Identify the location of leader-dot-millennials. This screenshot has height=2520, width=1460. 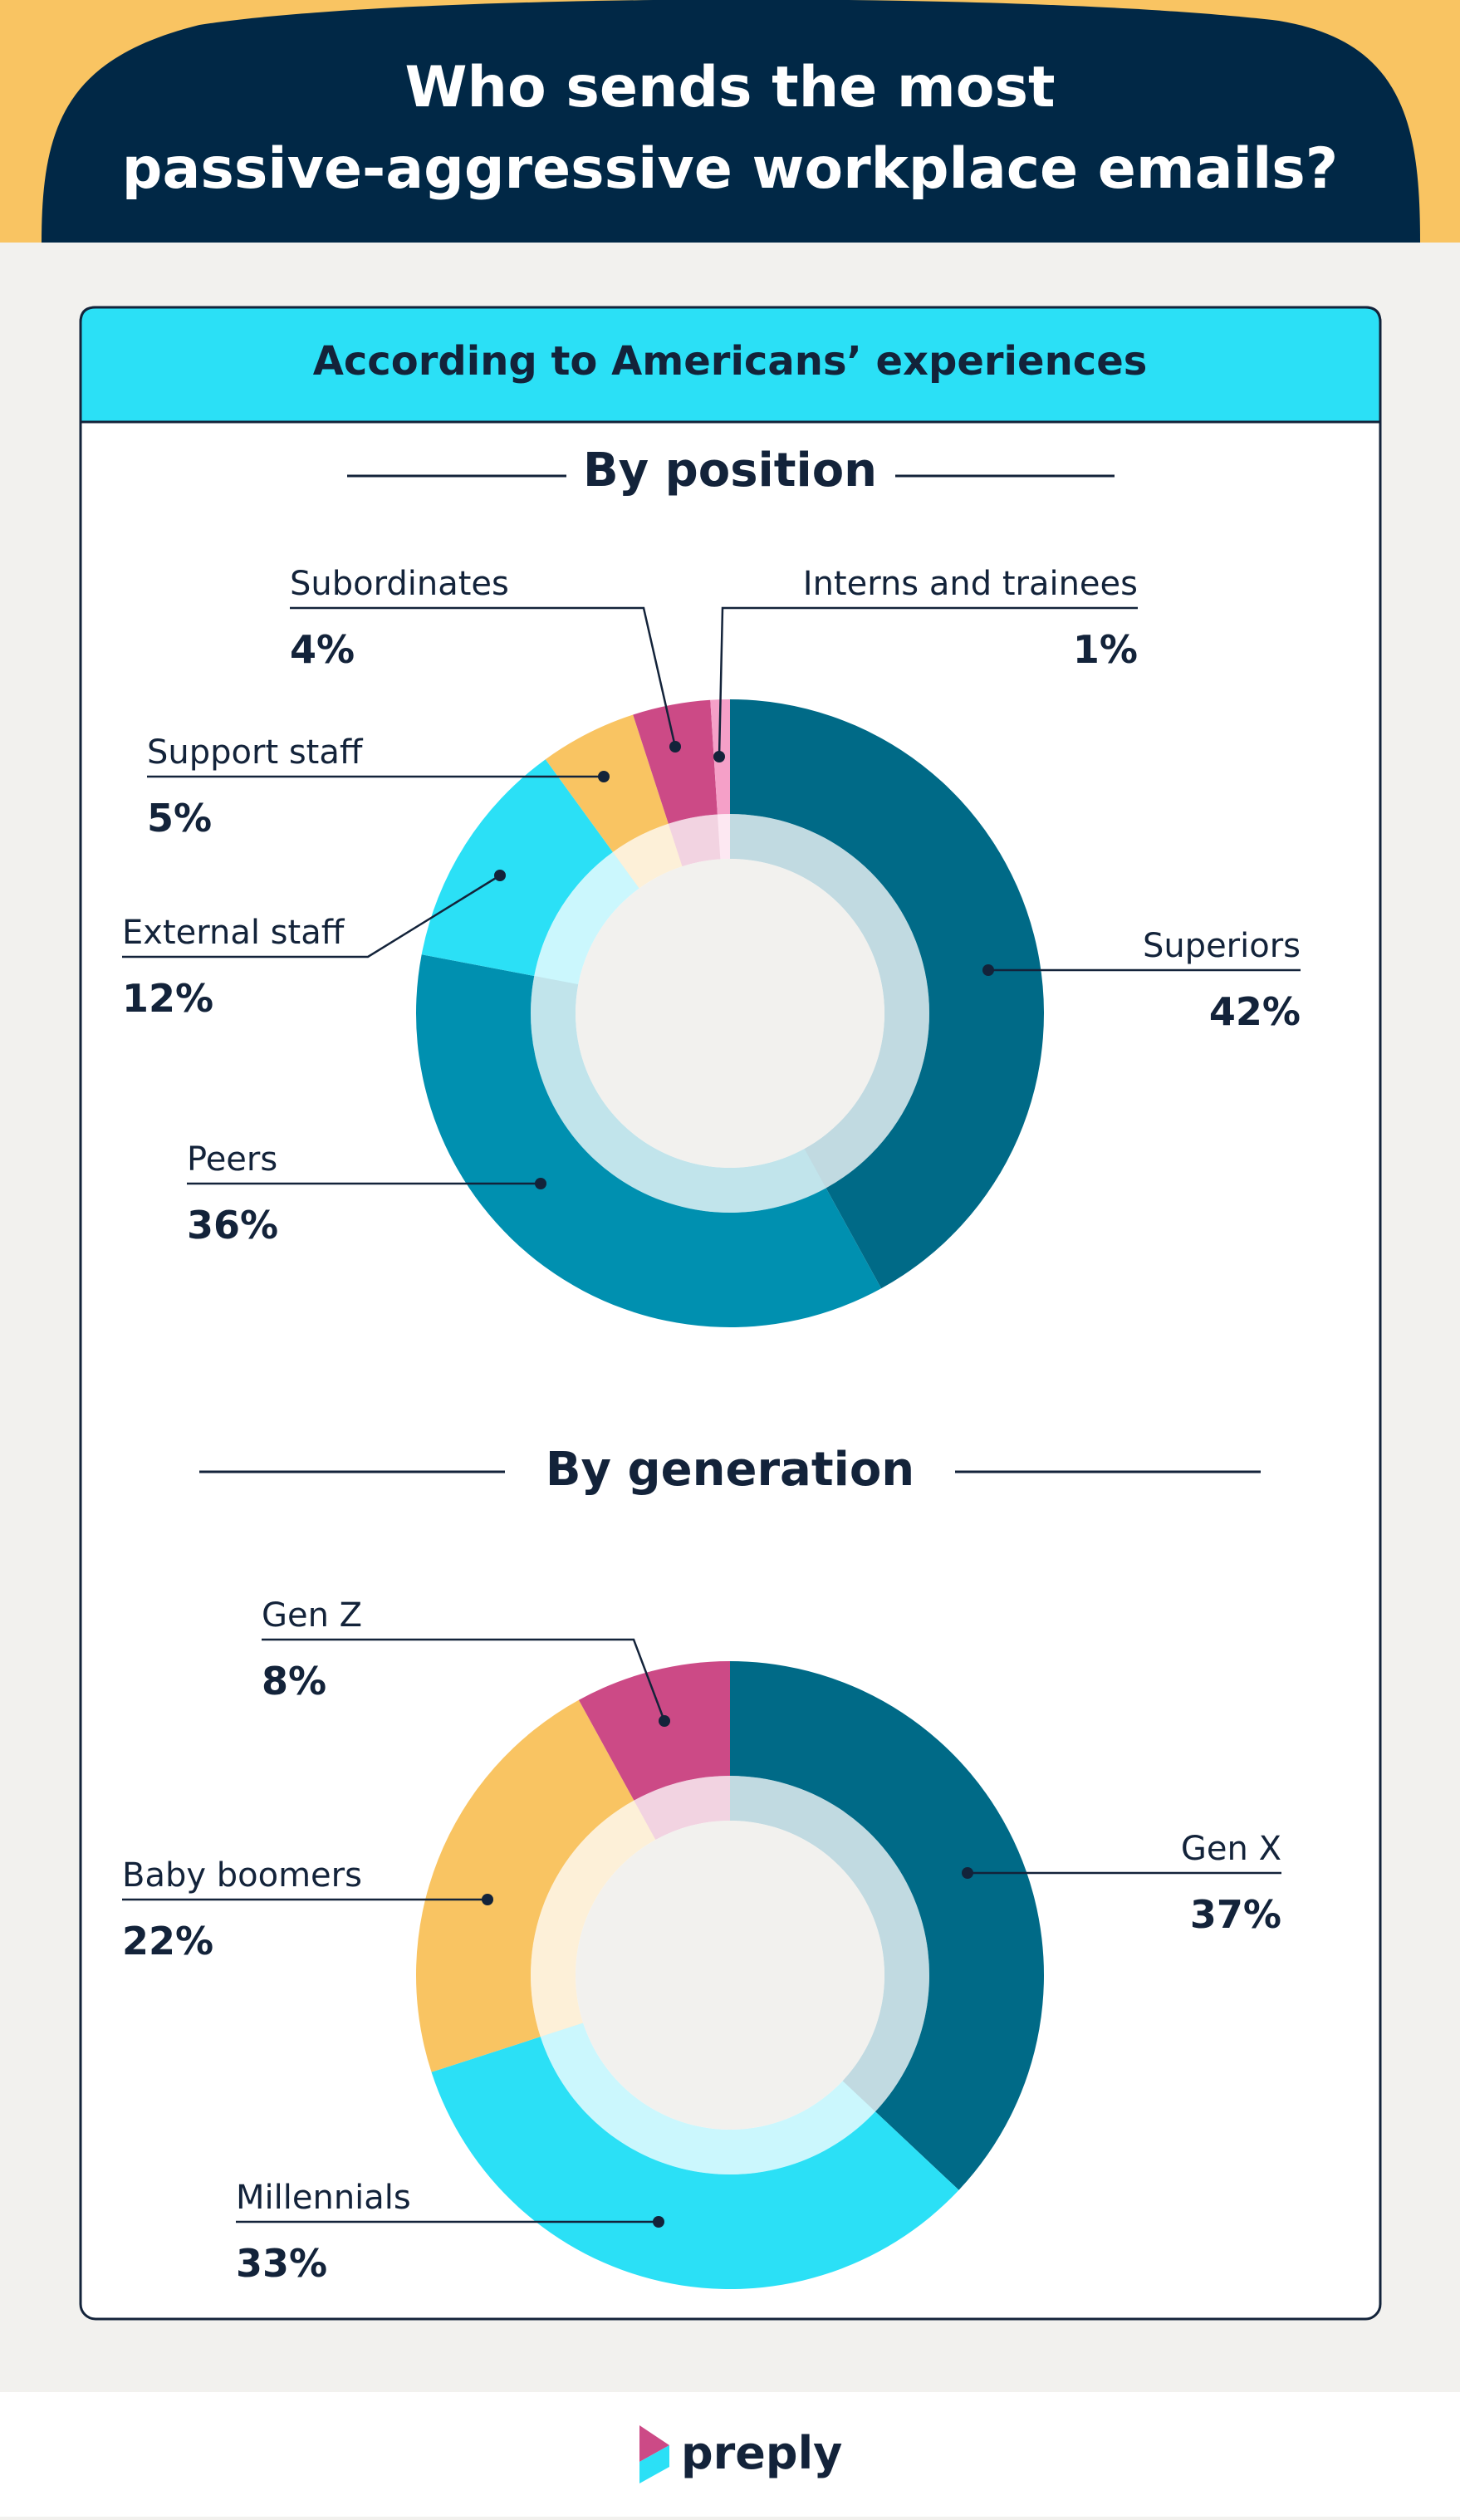
(659, 2222).